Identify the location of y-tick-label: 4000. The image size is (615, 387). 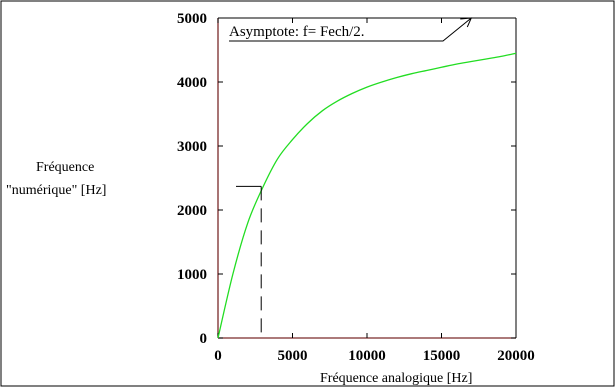
(192, 83).